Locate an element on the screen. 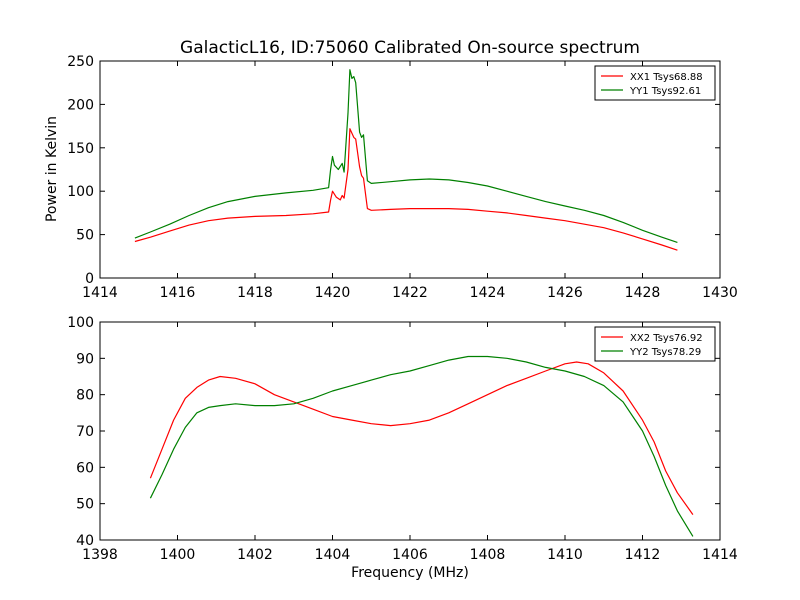  top-x-tick-label: 1418 is located at coordinates (255, 293).